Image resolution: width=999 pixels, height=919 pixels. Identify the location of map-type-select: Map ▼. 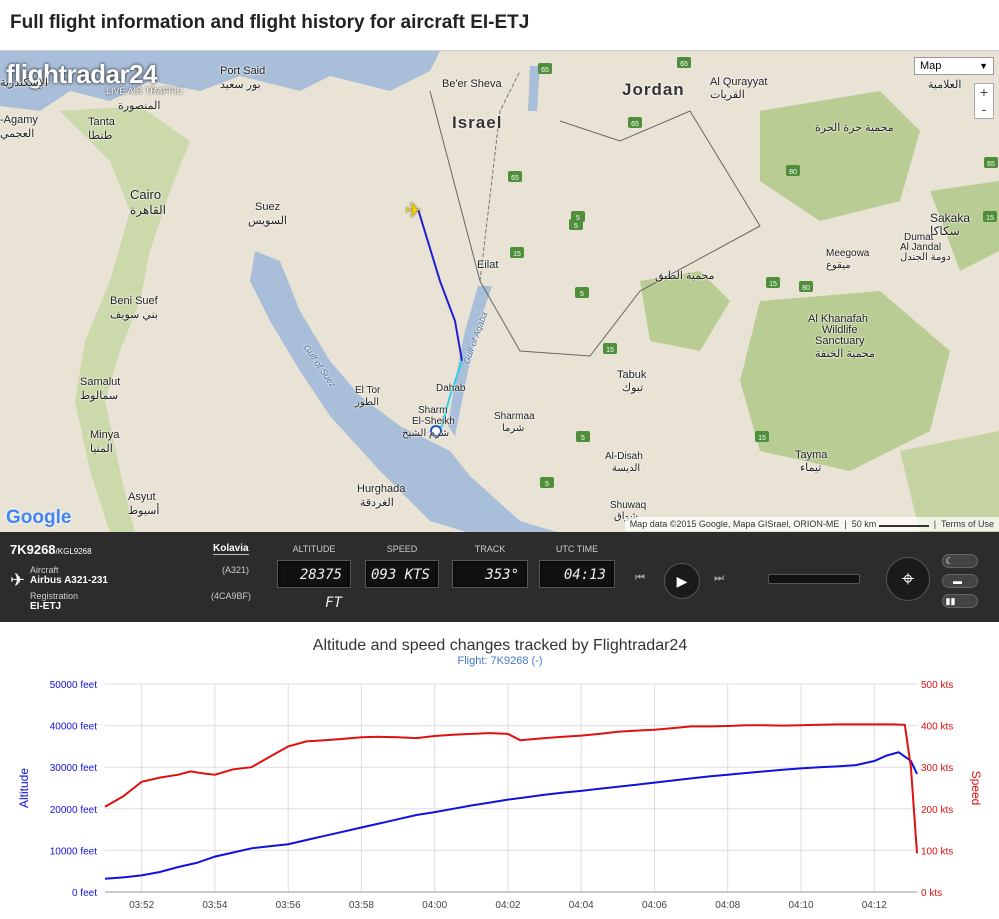
(954, 66).